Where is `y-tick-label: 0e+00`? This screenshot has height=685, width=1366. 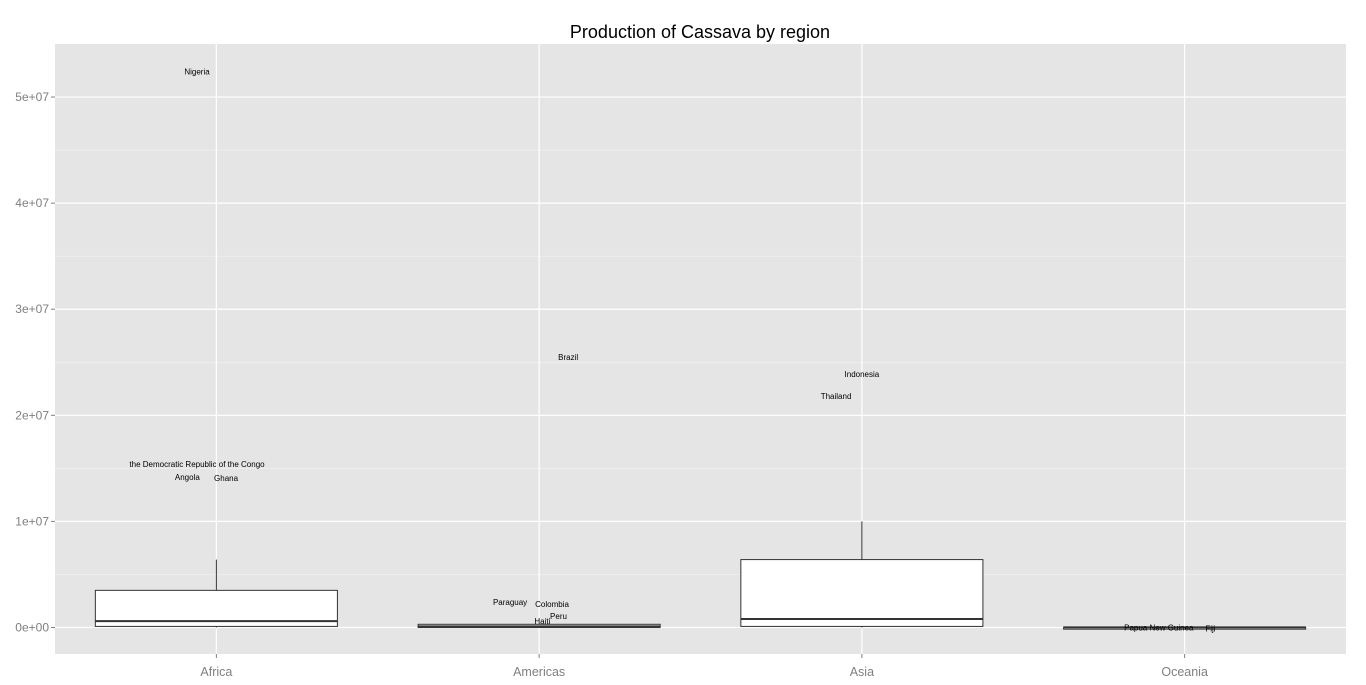
y-tick-label: 0e+00 is located at coordinates (32, 627).